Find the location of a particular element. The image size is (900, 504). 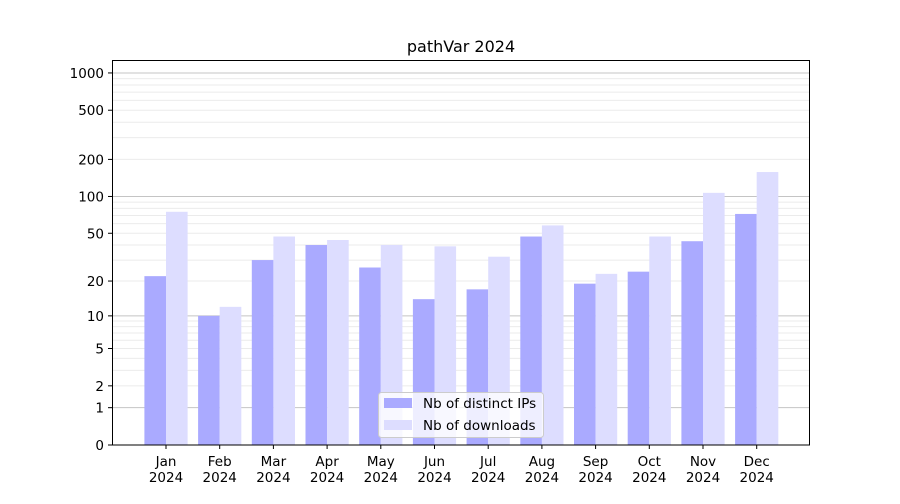

x-tick-label-month: Feb is located at coordinates (220, 462).